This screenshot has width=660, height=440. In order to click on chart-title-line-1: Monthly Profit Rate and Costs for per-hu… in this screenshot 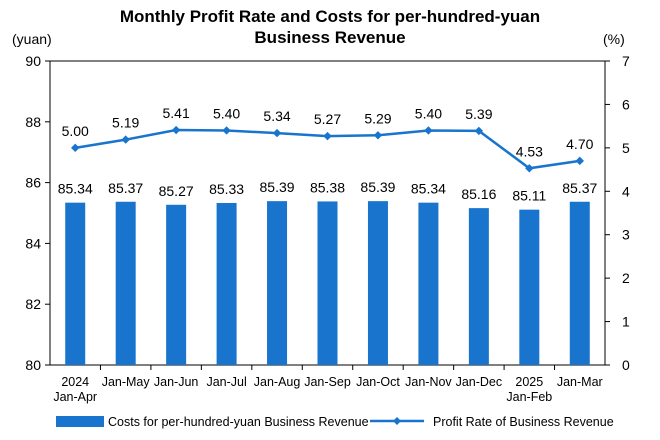, I will do `click(330, 16)`.